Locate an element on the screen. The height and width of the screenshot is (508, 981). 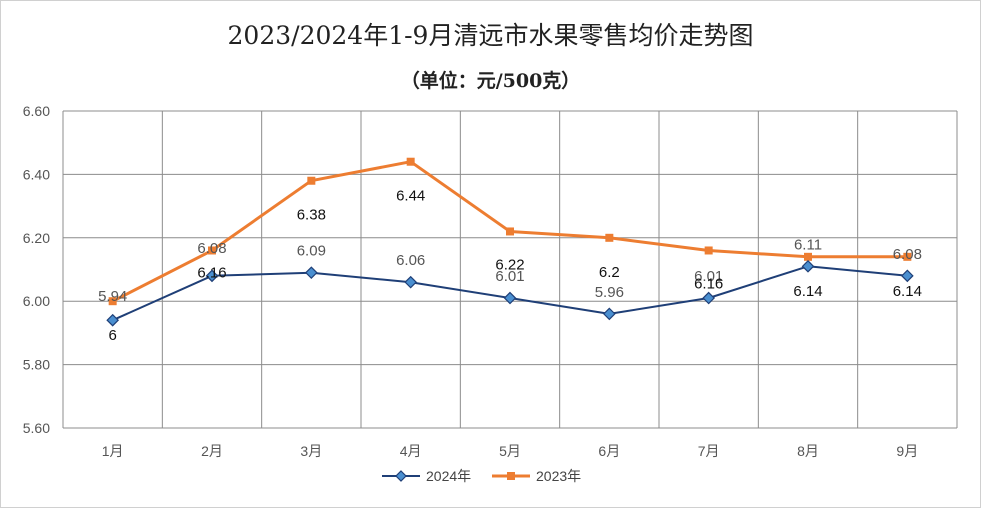
data-label: 5.94 is located at coordinates (112, 296).